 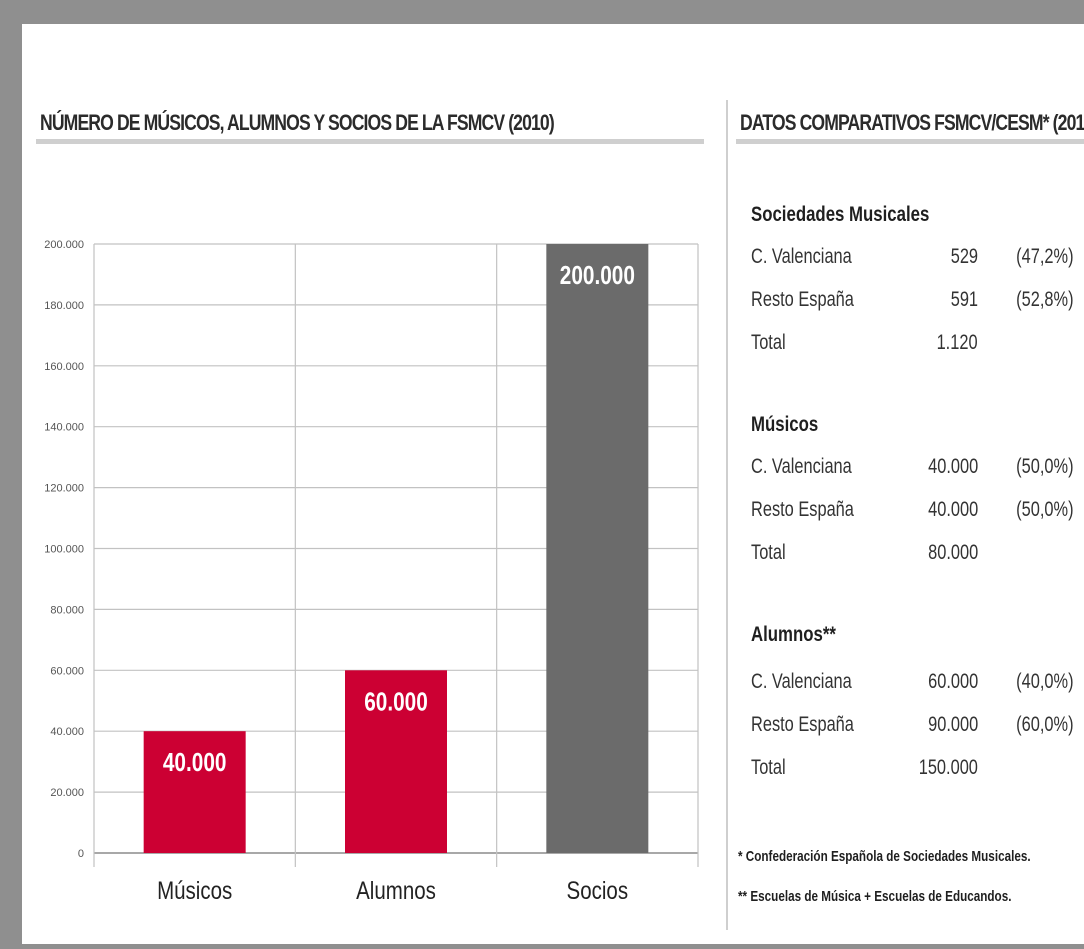 What do you see at coordinates (195, 762) in the screenshot?
I see `bar-value-label: 40.000` at bounding box center [195, 762].